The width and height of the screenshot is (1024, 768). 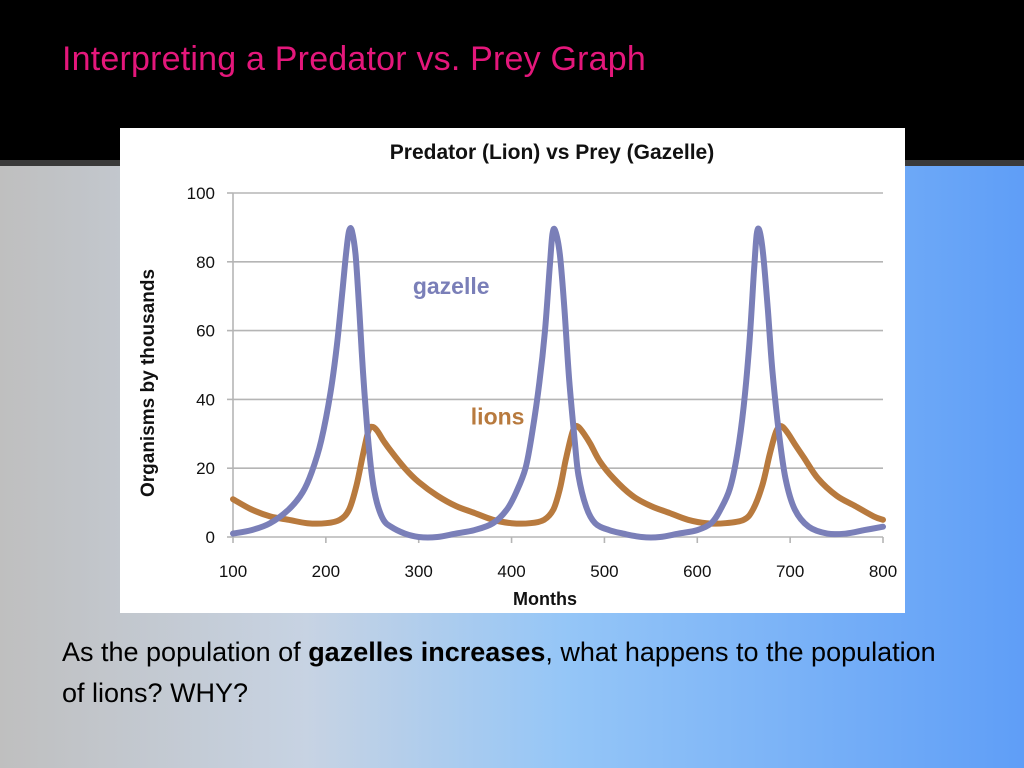 What do you see at coordinates (205, 262) in the screenshot?
I see `y-tick-label: 80` at bounding box center [205, 262].